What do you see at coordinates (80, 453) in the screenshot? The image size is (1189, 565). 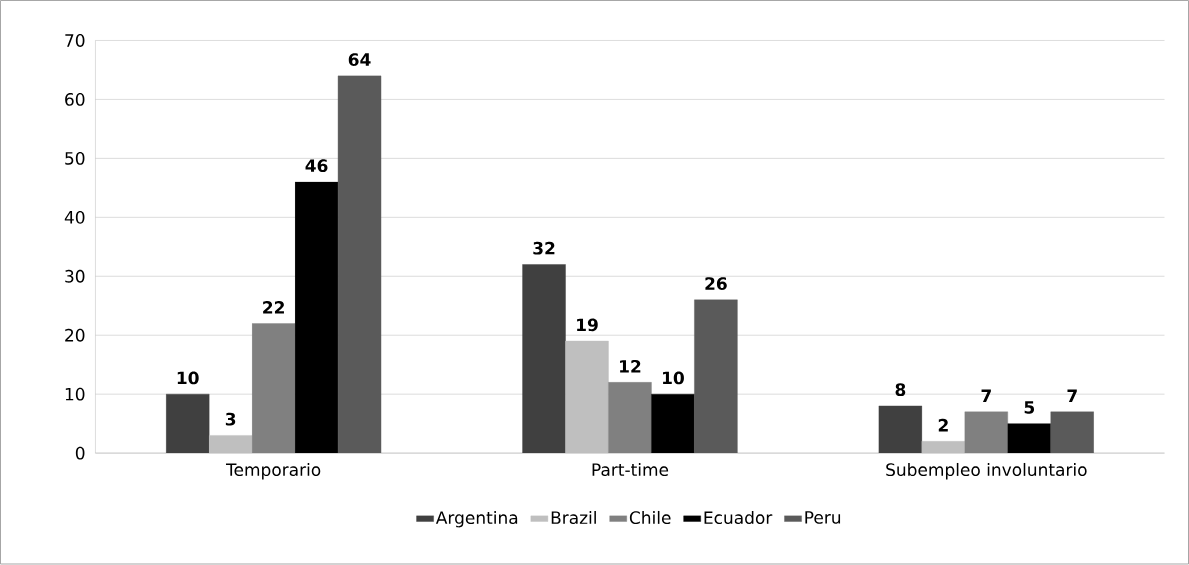 I see `y-tick-label: 0` at bounding box center [80, 453].